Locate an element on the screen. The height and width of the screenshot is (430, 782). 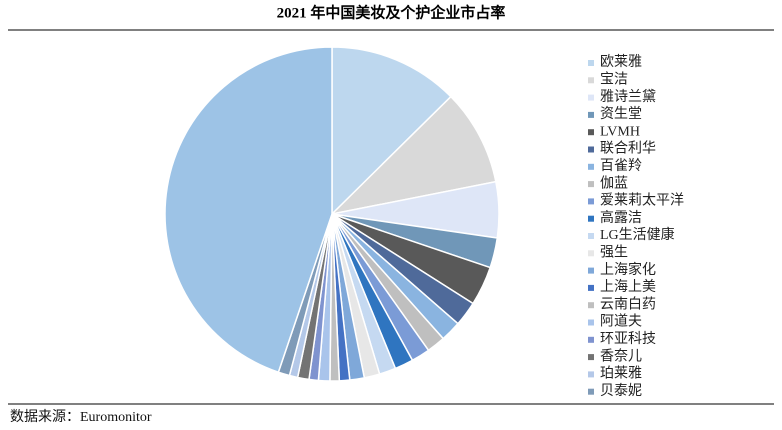
legend-label: 雅诗兰黛 is located at coordinates (628, 97).